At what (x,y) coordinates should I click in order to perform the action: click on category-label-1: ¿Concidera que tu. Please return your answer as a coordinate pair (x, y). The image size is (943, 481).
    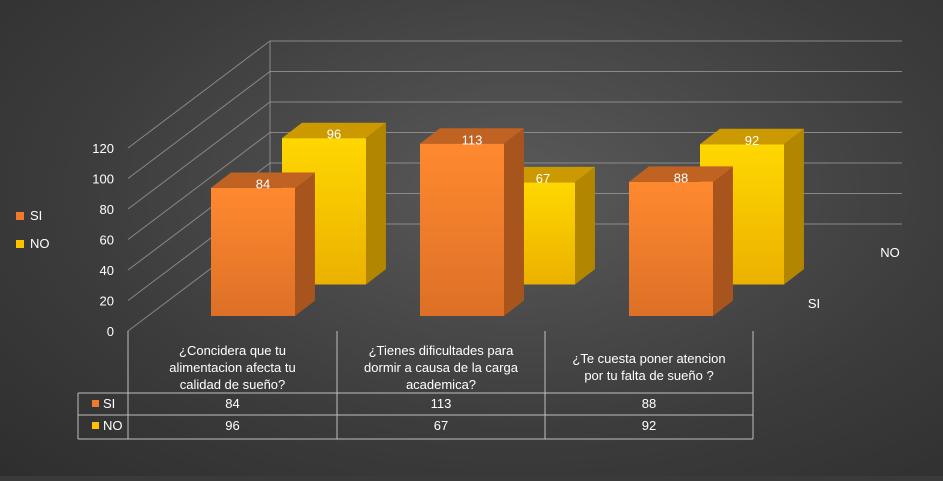
    Looking at the image, I should click on (232, 350).